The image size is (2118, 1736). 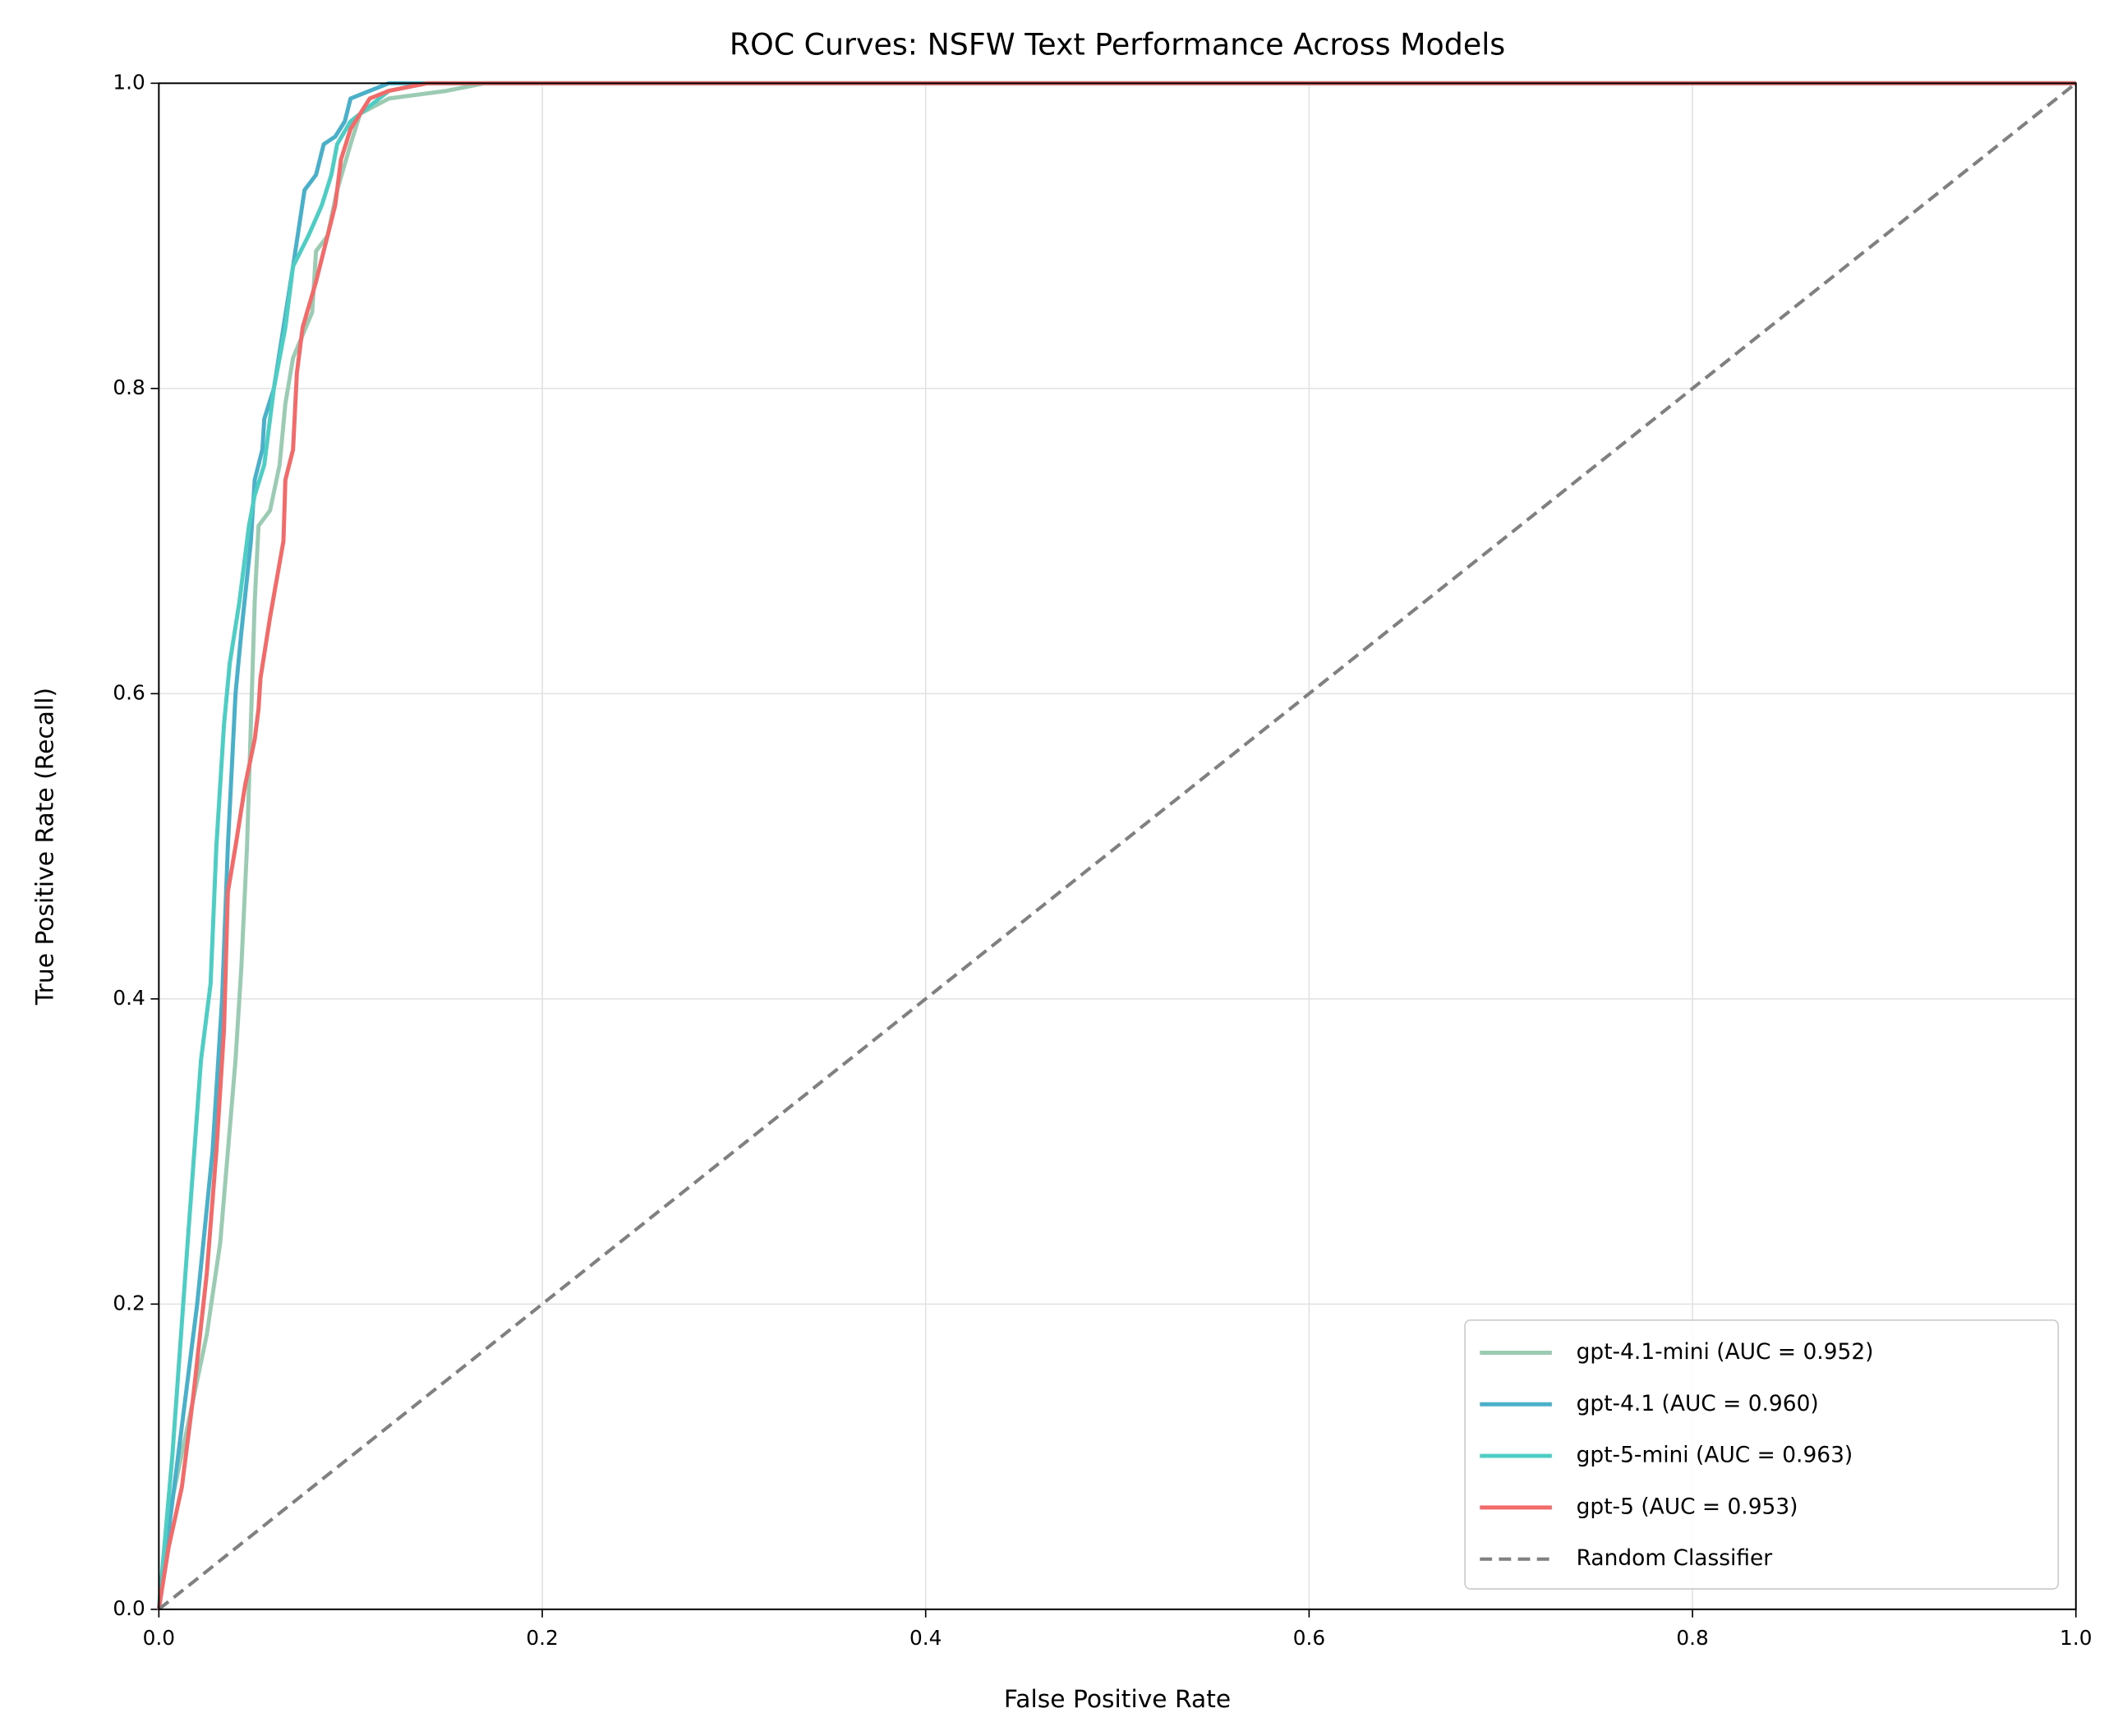 What do you see at coordinates (129, 1303) in the screenshot?
I see `y-tick-label: 0.2` at bounding box center [129, 1303].